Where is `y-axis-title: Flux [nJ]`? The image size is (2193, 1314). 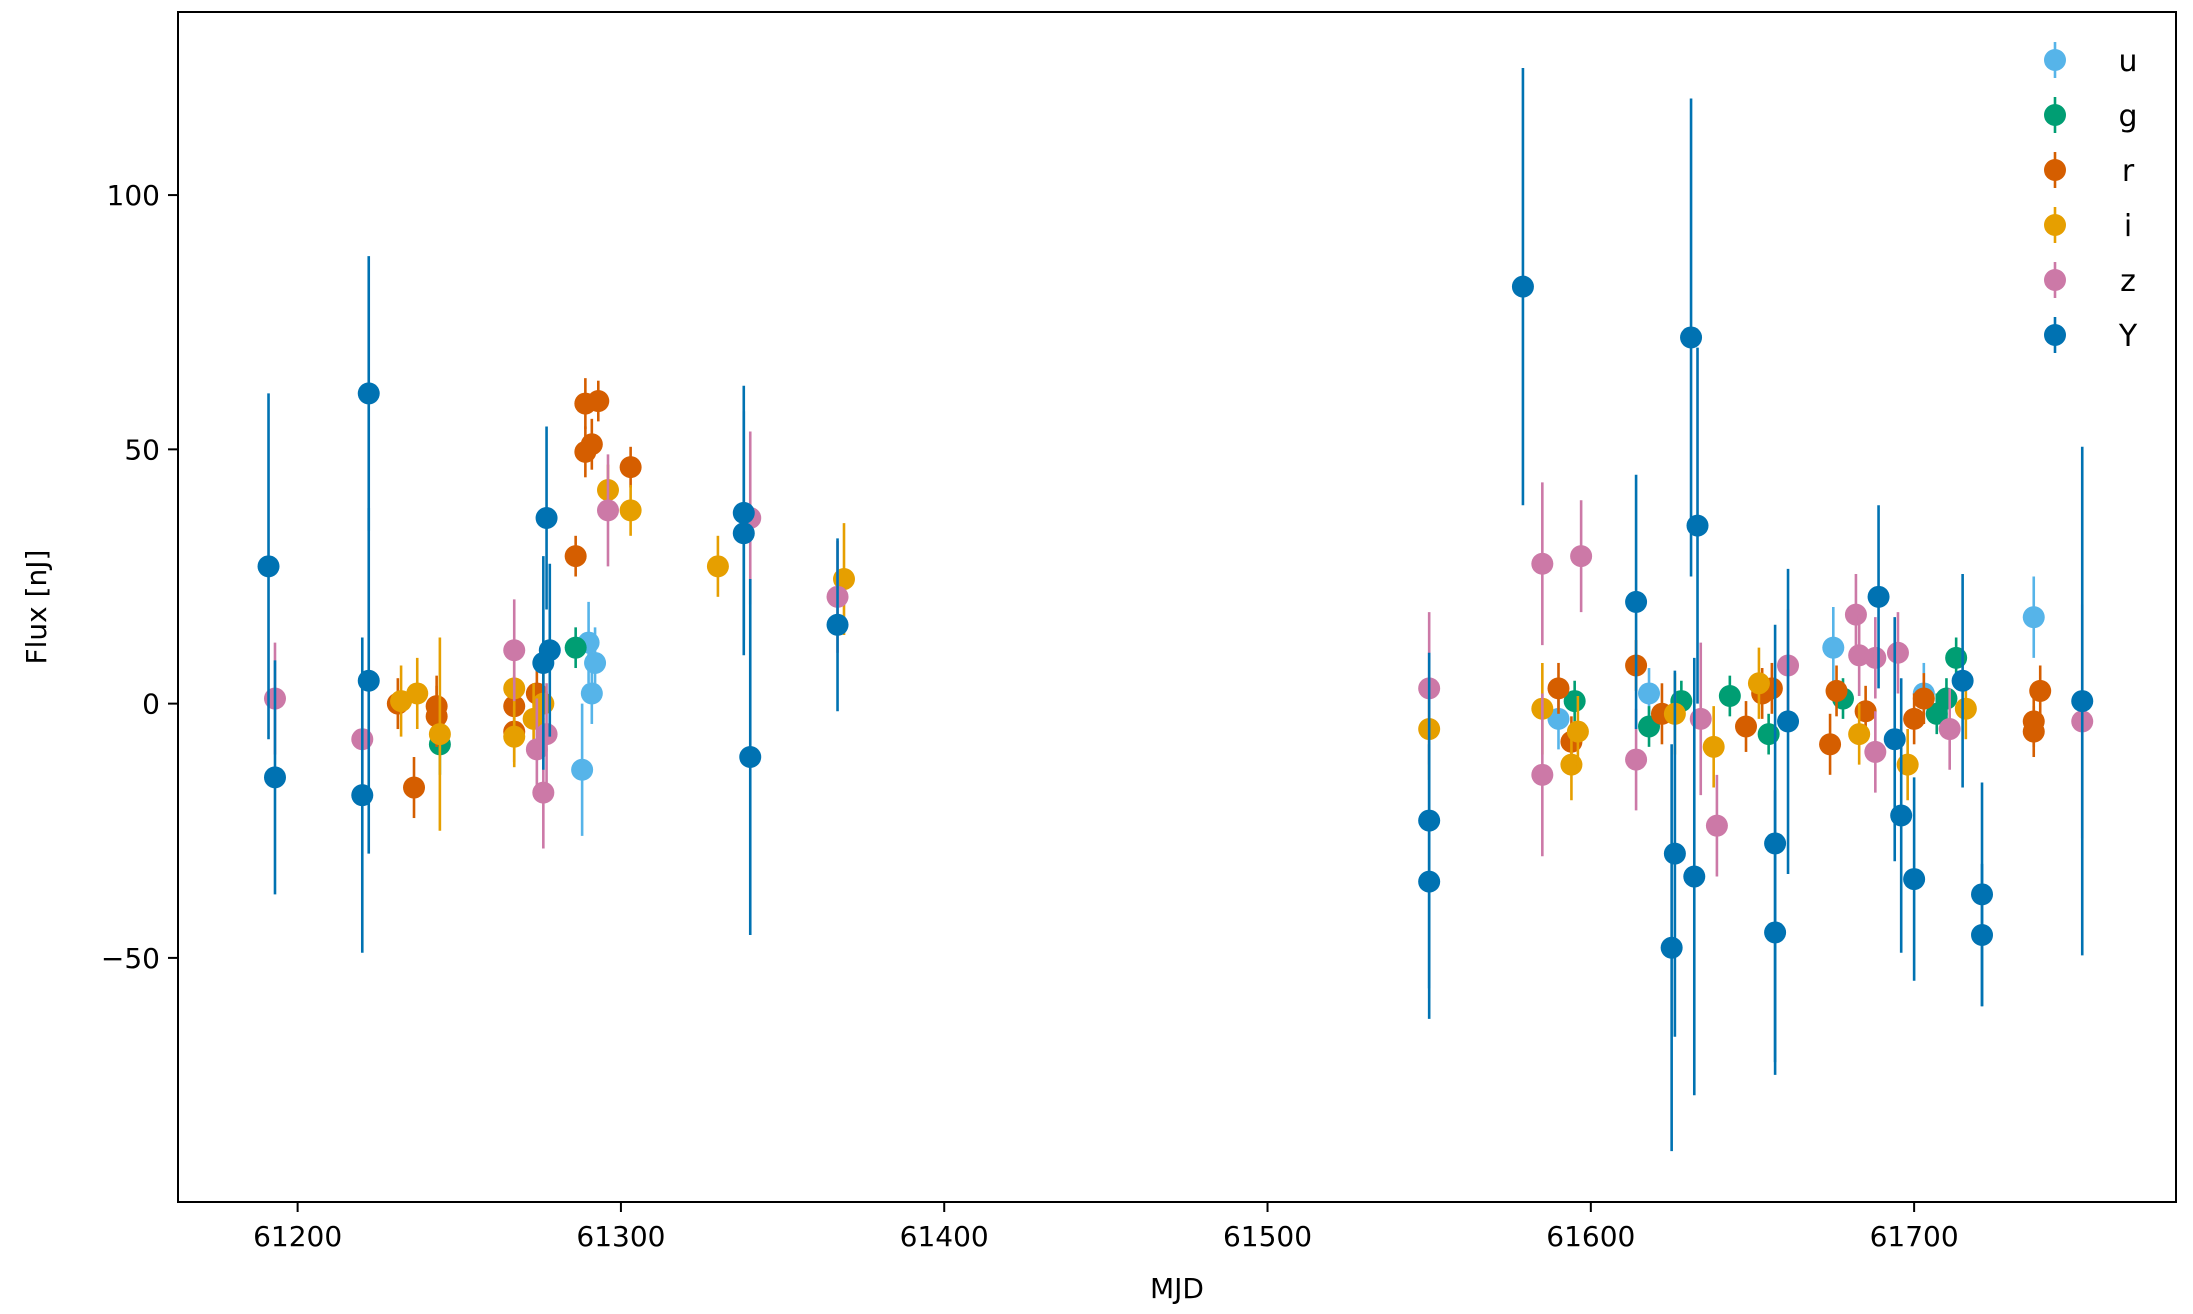 y-axis-title: Flux [nJ] is located at coordinates (36, 607).